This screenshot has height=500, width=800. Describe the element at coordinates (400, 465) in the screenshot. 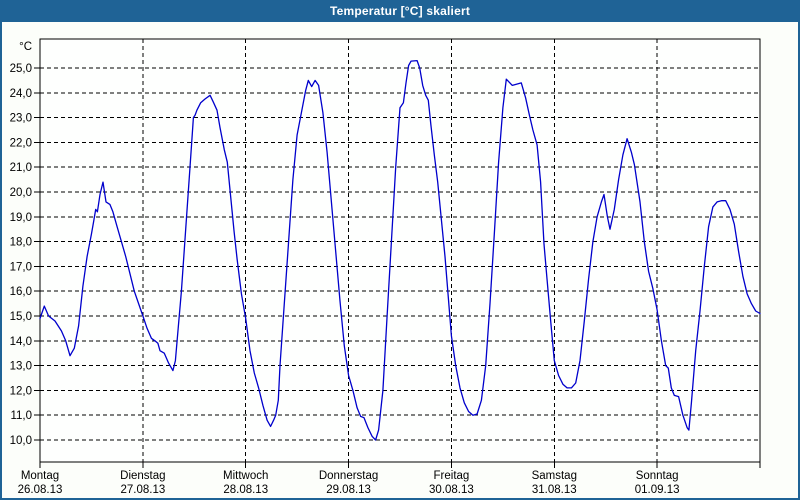

I see `x-axis-ticks` at that location.